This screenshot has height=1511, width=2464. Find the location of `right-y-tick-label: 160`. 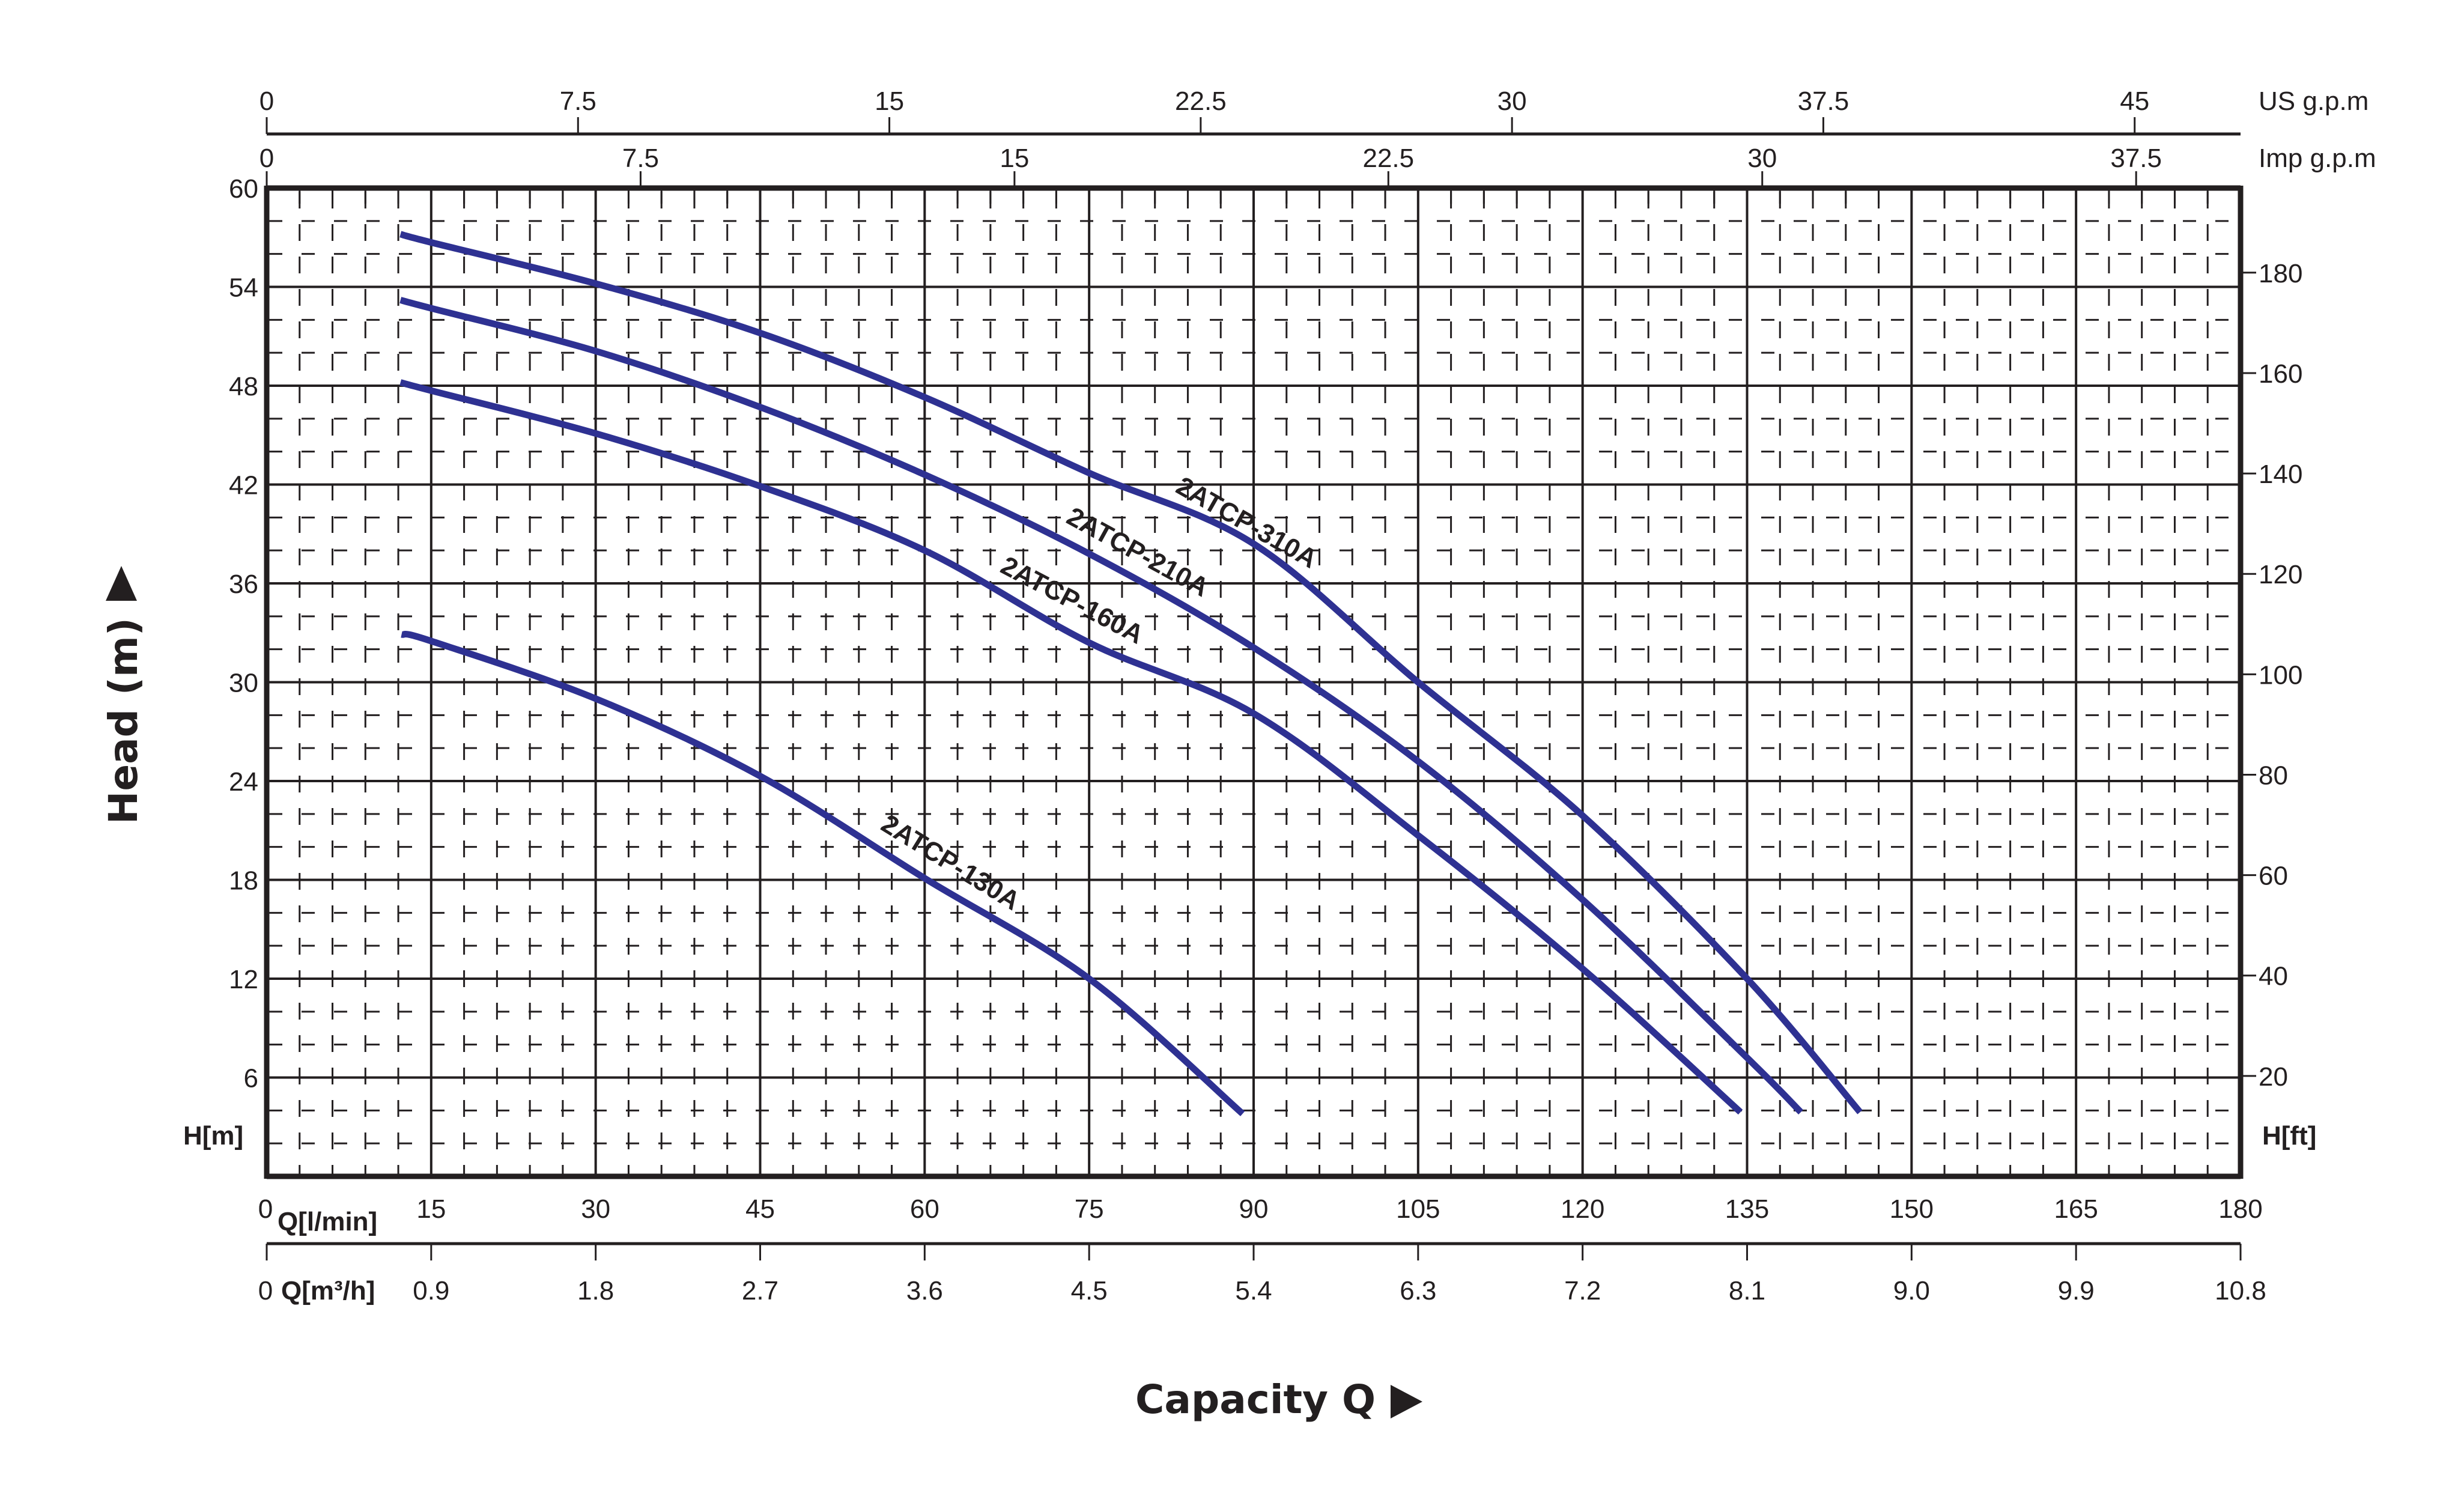

right-y-tick-label: 160 is located at coordinates (2280, 374).